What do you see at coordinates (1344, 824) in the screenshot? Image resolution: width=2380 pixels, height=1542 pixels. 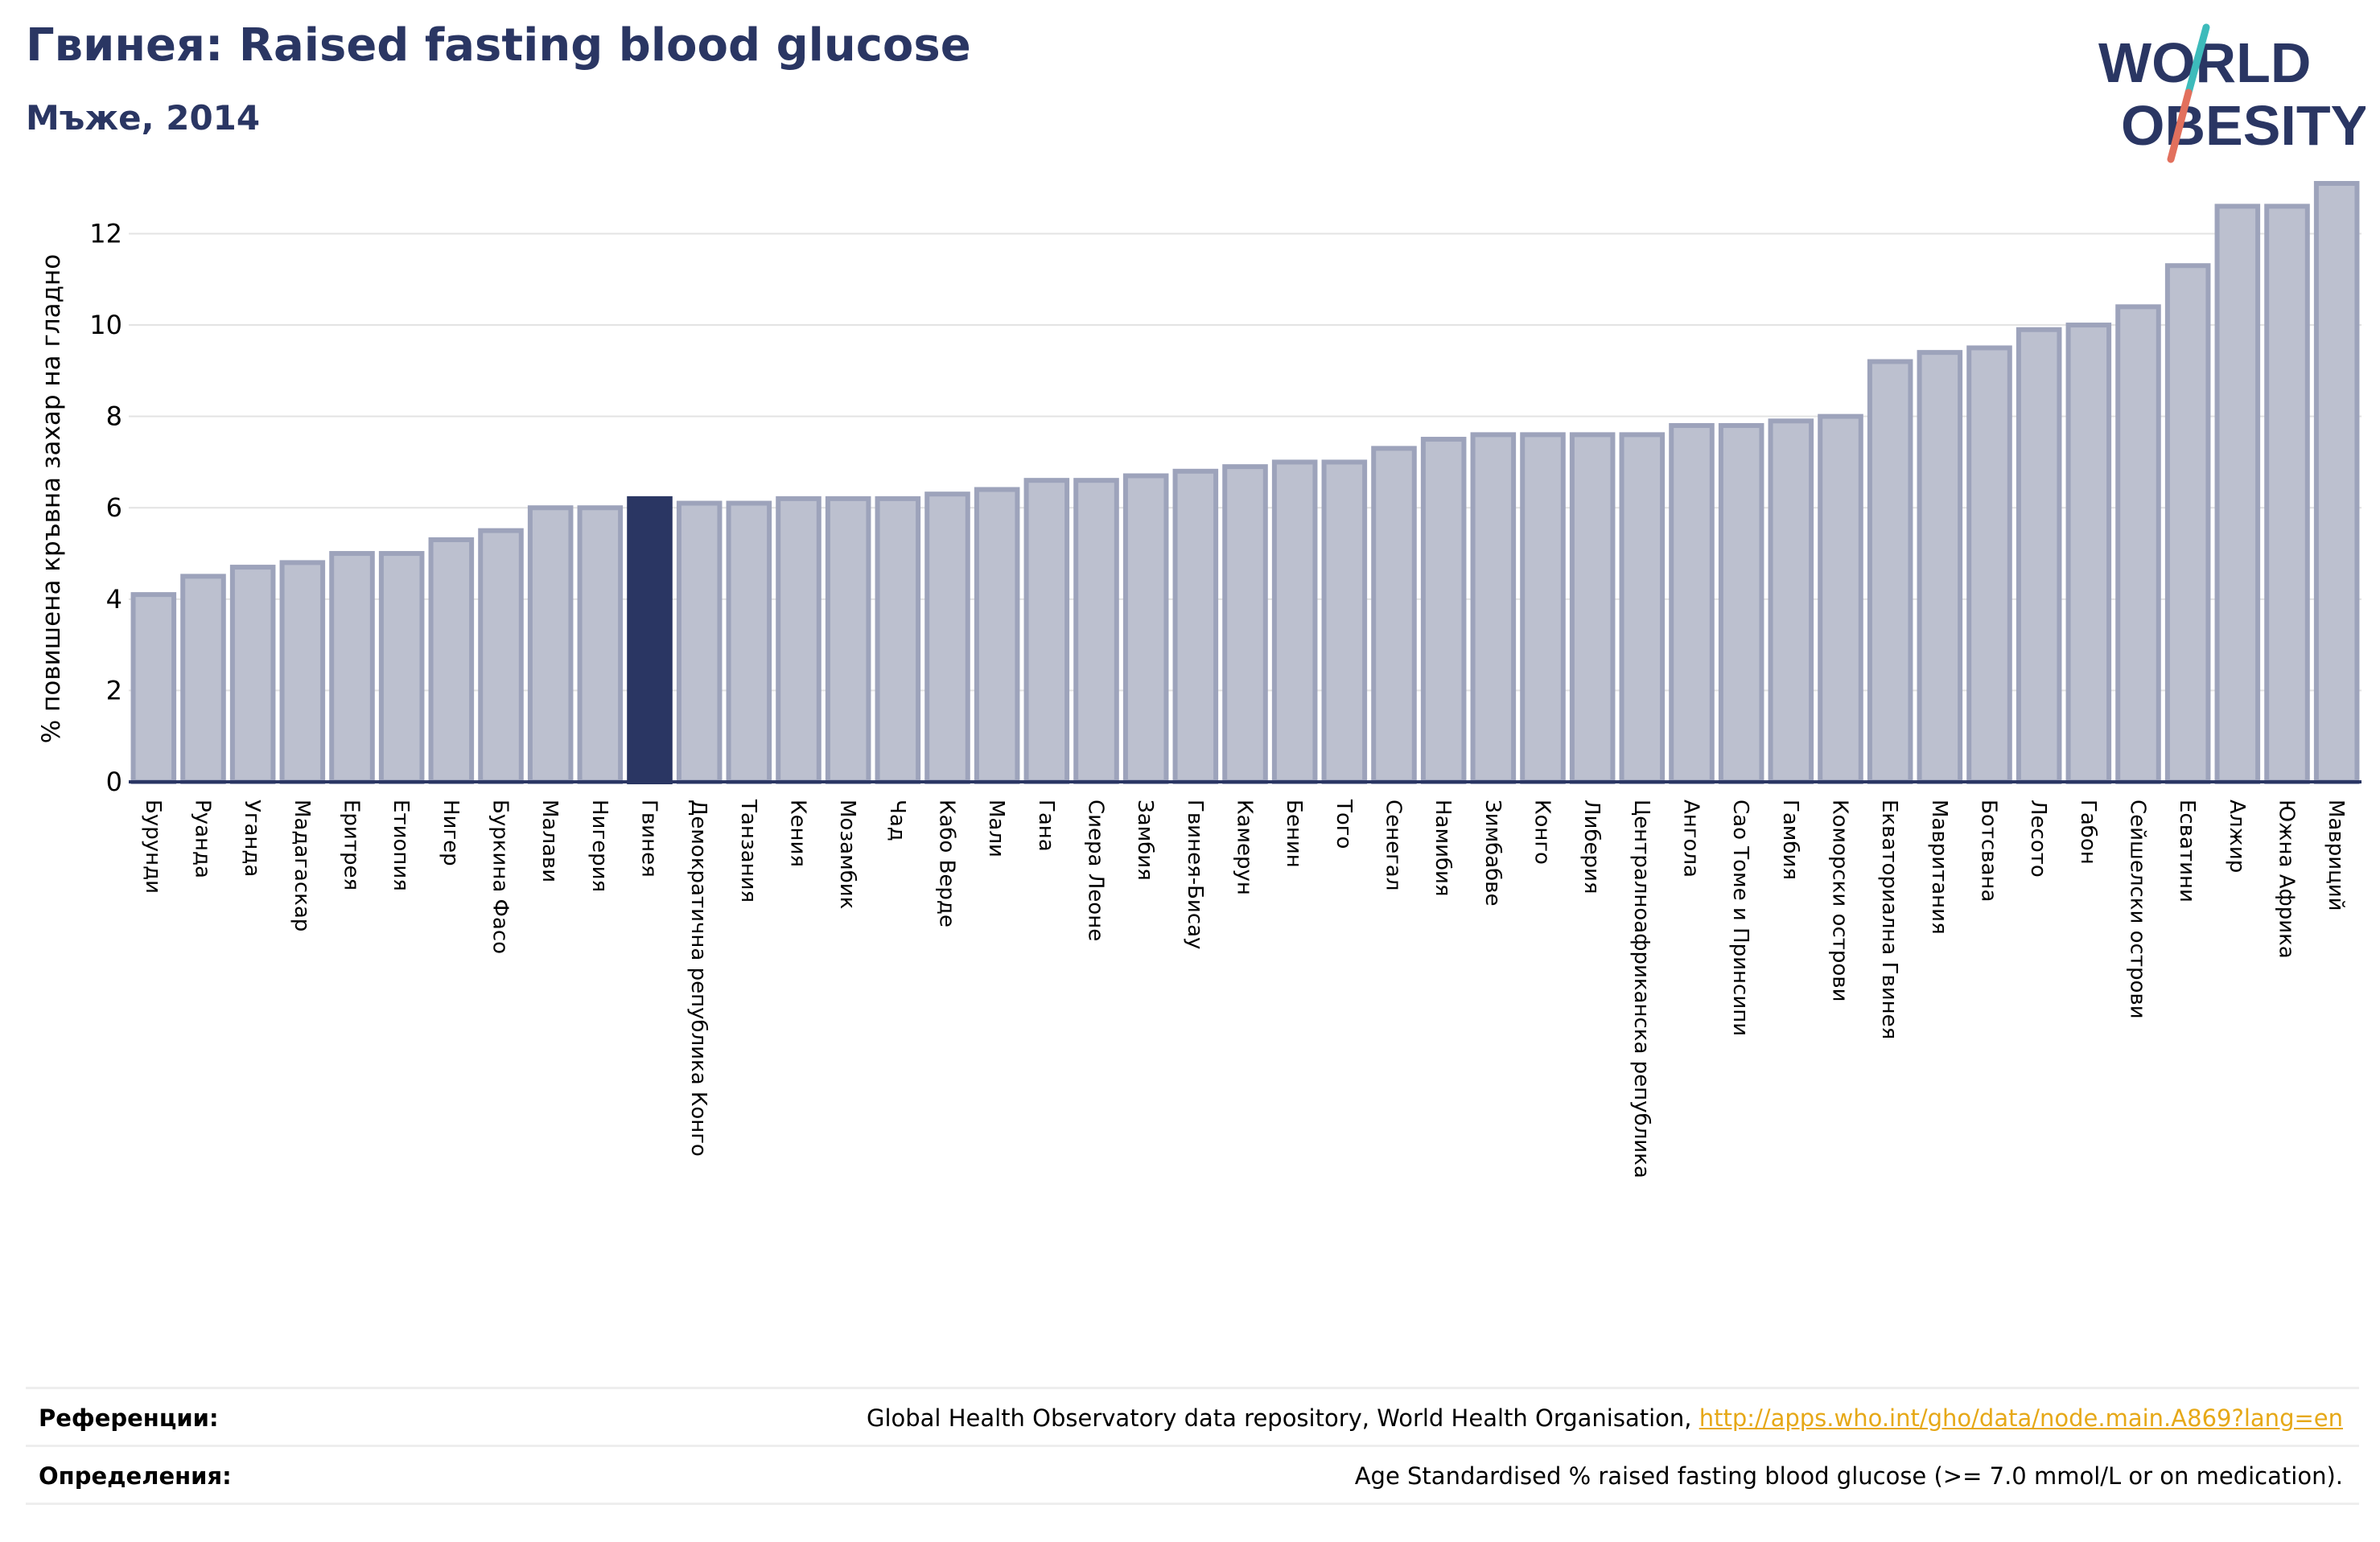 I see `x-tick-label: Того` at bounding box center [1344, 824].